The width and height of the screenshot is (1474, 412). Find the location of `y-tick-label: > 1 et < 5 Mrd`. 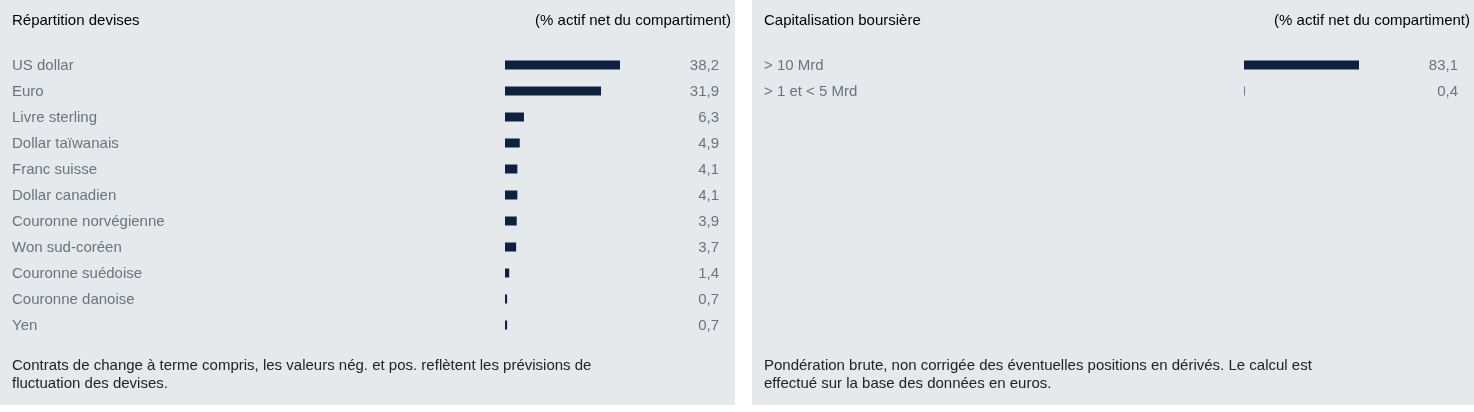

y-tick-label: > 1 et < 5 Mrd is located at coordinates (811, 90).